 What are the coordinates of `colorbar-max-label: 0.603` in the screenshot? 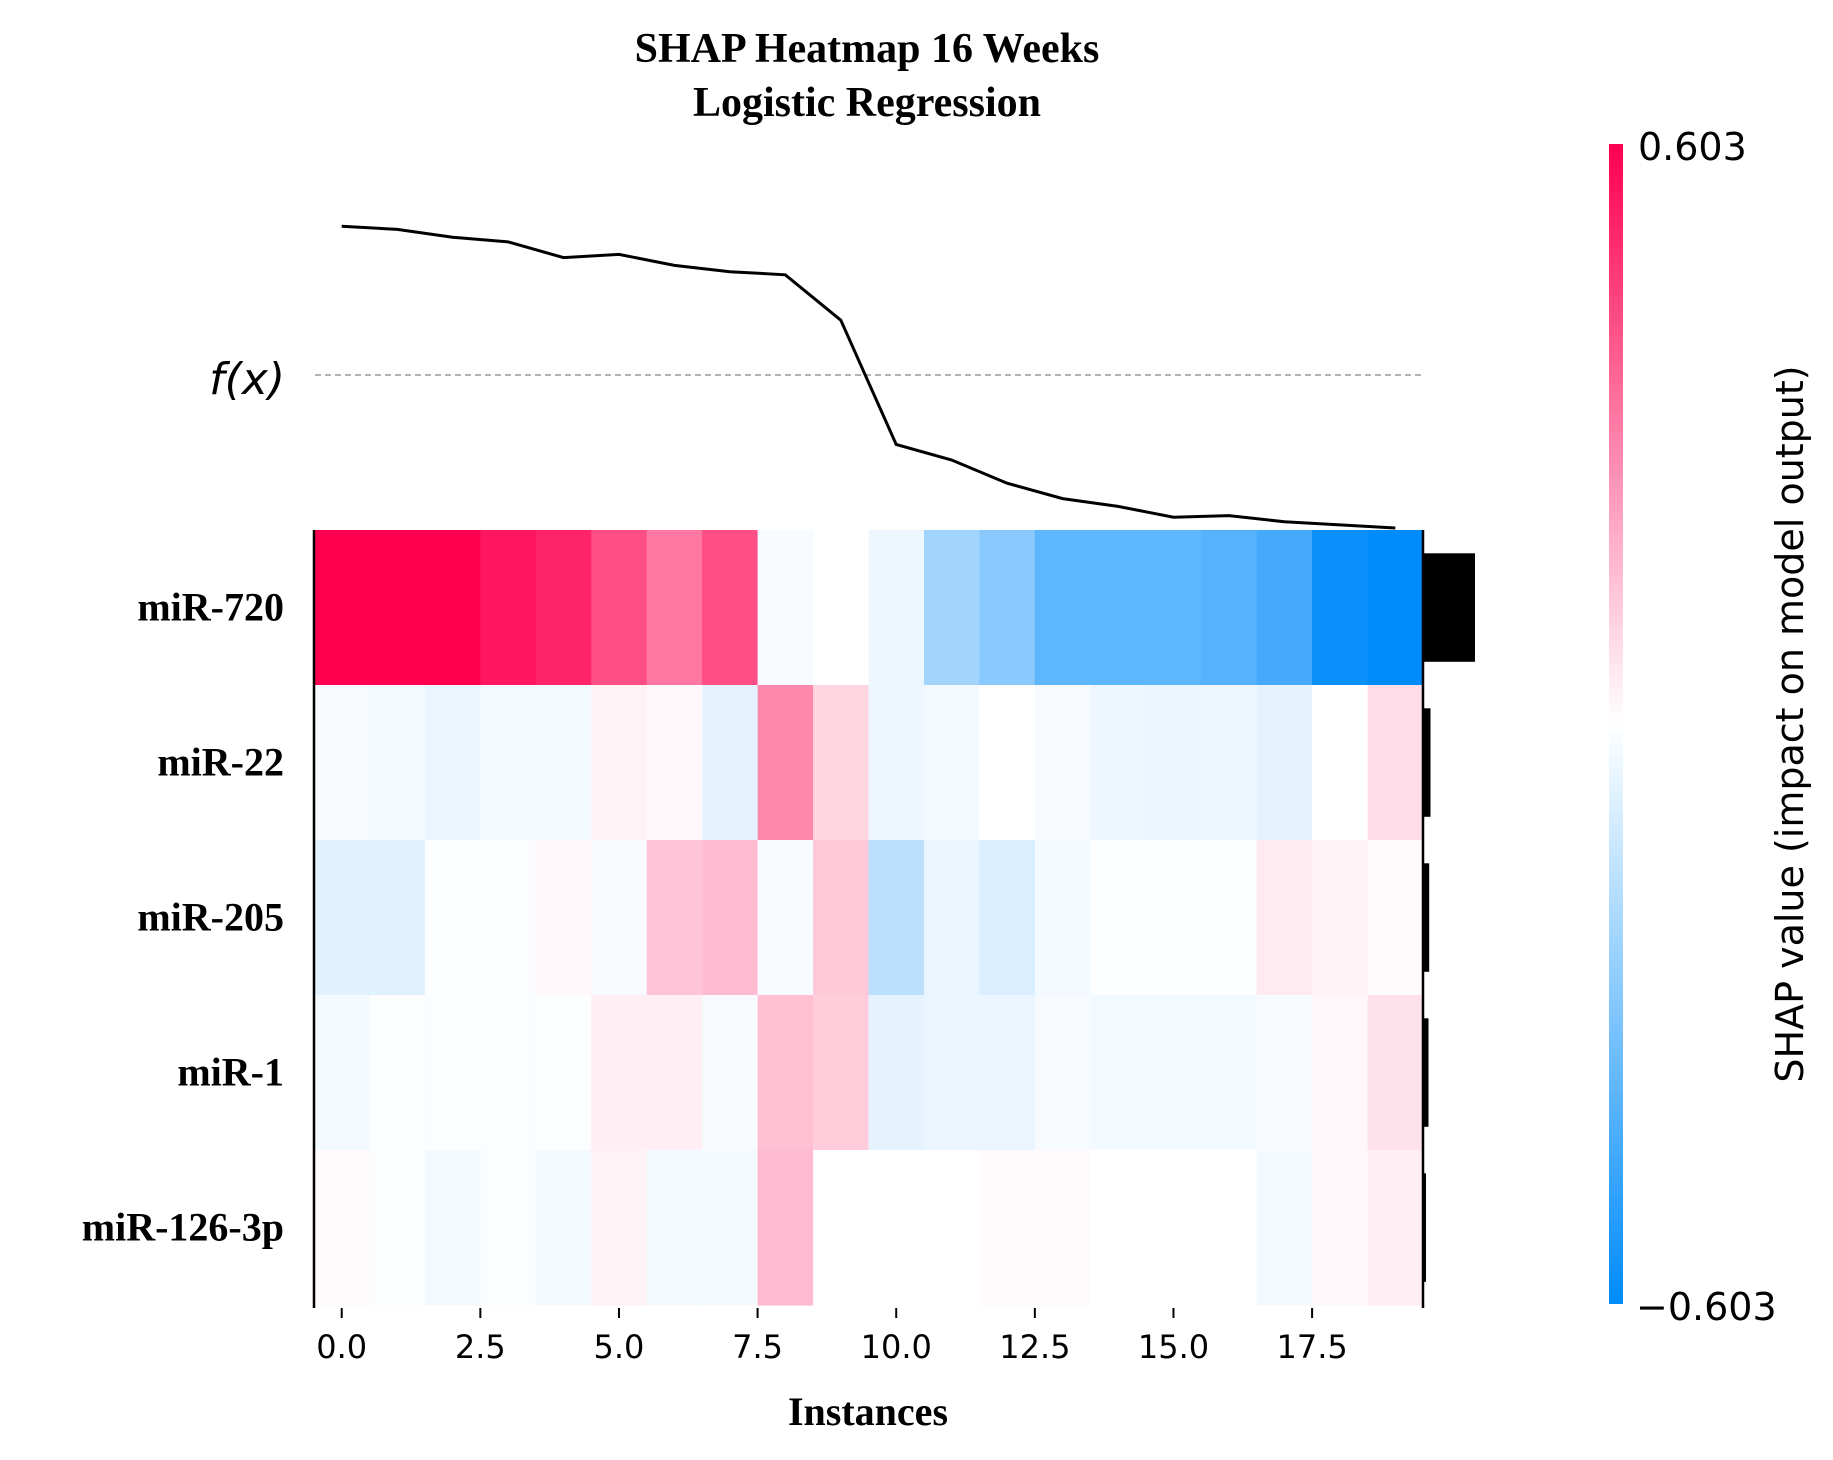 It's located at (1692, 147).